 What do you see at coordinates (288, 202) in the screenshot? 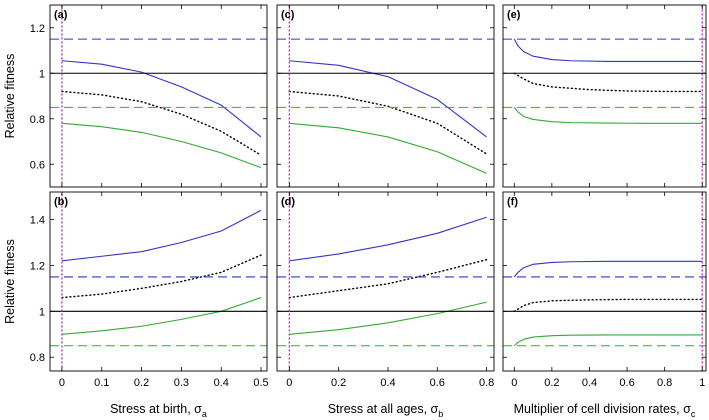
I see `panel-label: (d)` at bounding box center [288, 202].